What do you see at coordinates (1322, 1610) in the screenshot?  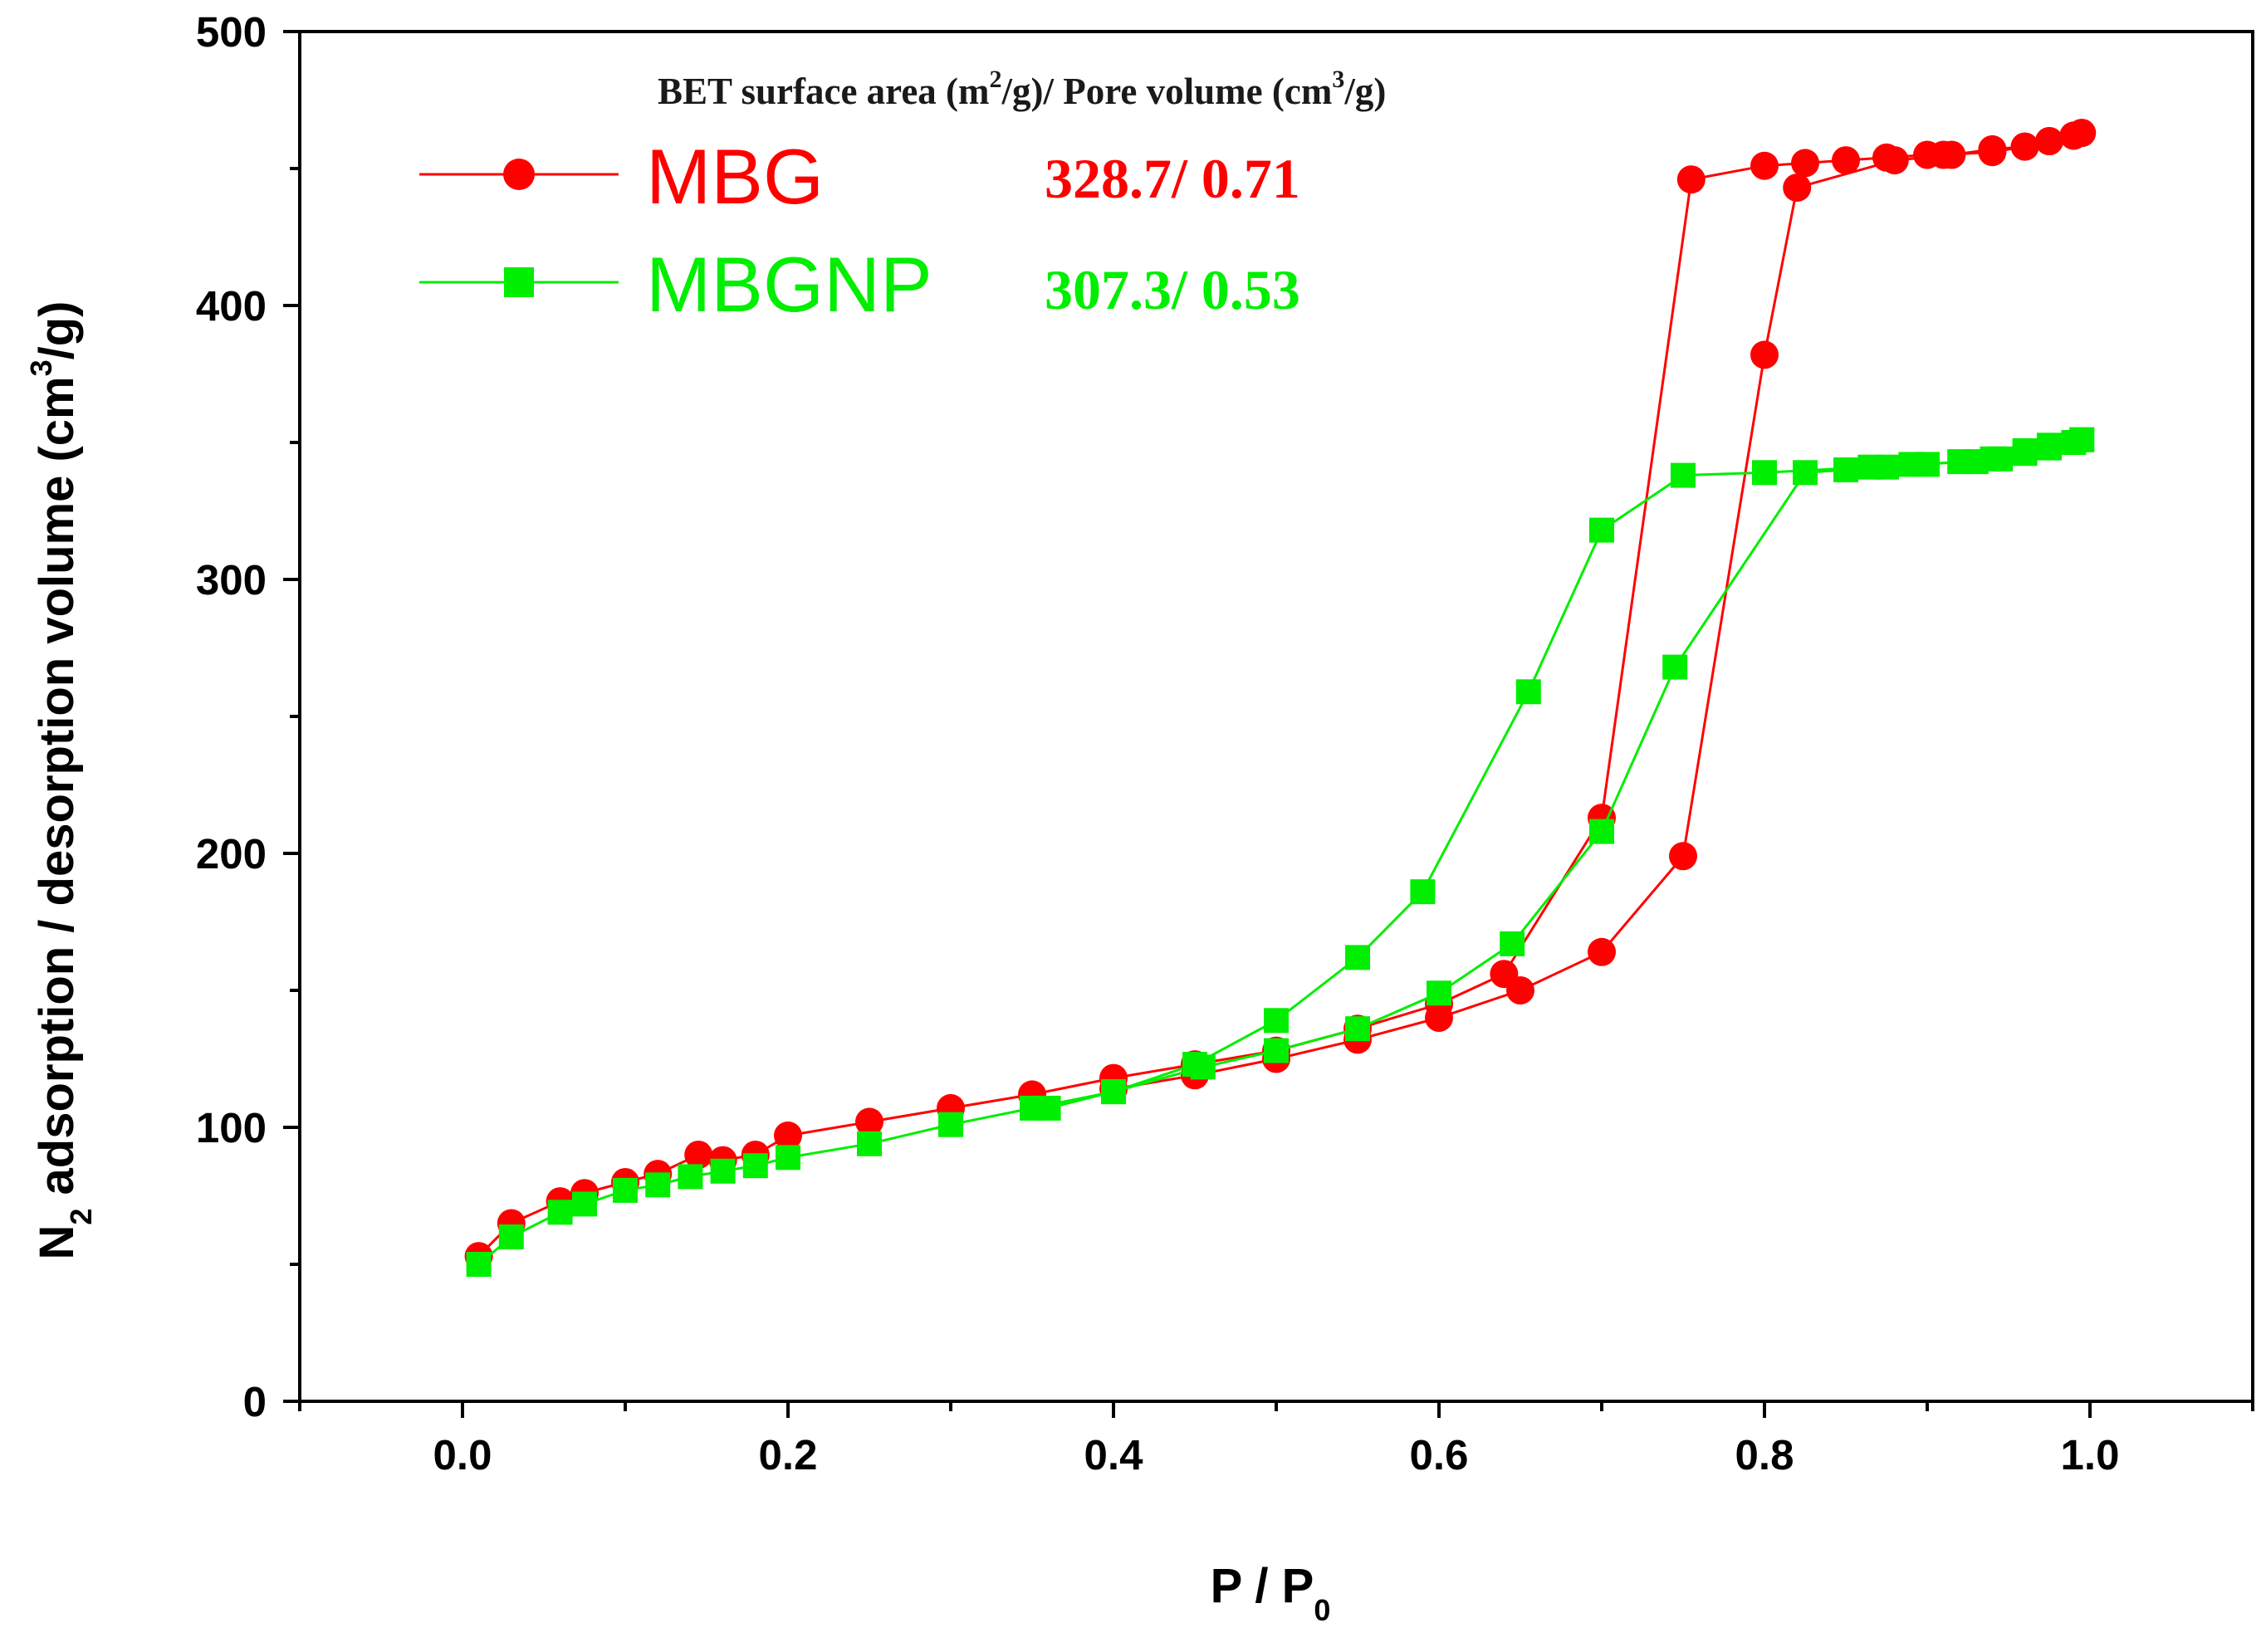 I see `x-axis-title-subscript: 0` at bounding box center [1322, 1610].